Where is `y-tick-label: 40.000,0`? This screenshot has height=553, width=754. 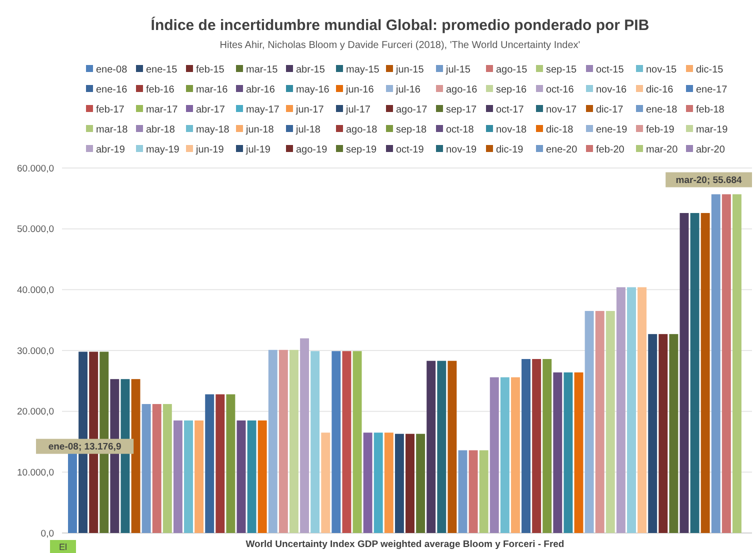 y-tick-label: 40.000,0 is located at coordinates (35, 290).